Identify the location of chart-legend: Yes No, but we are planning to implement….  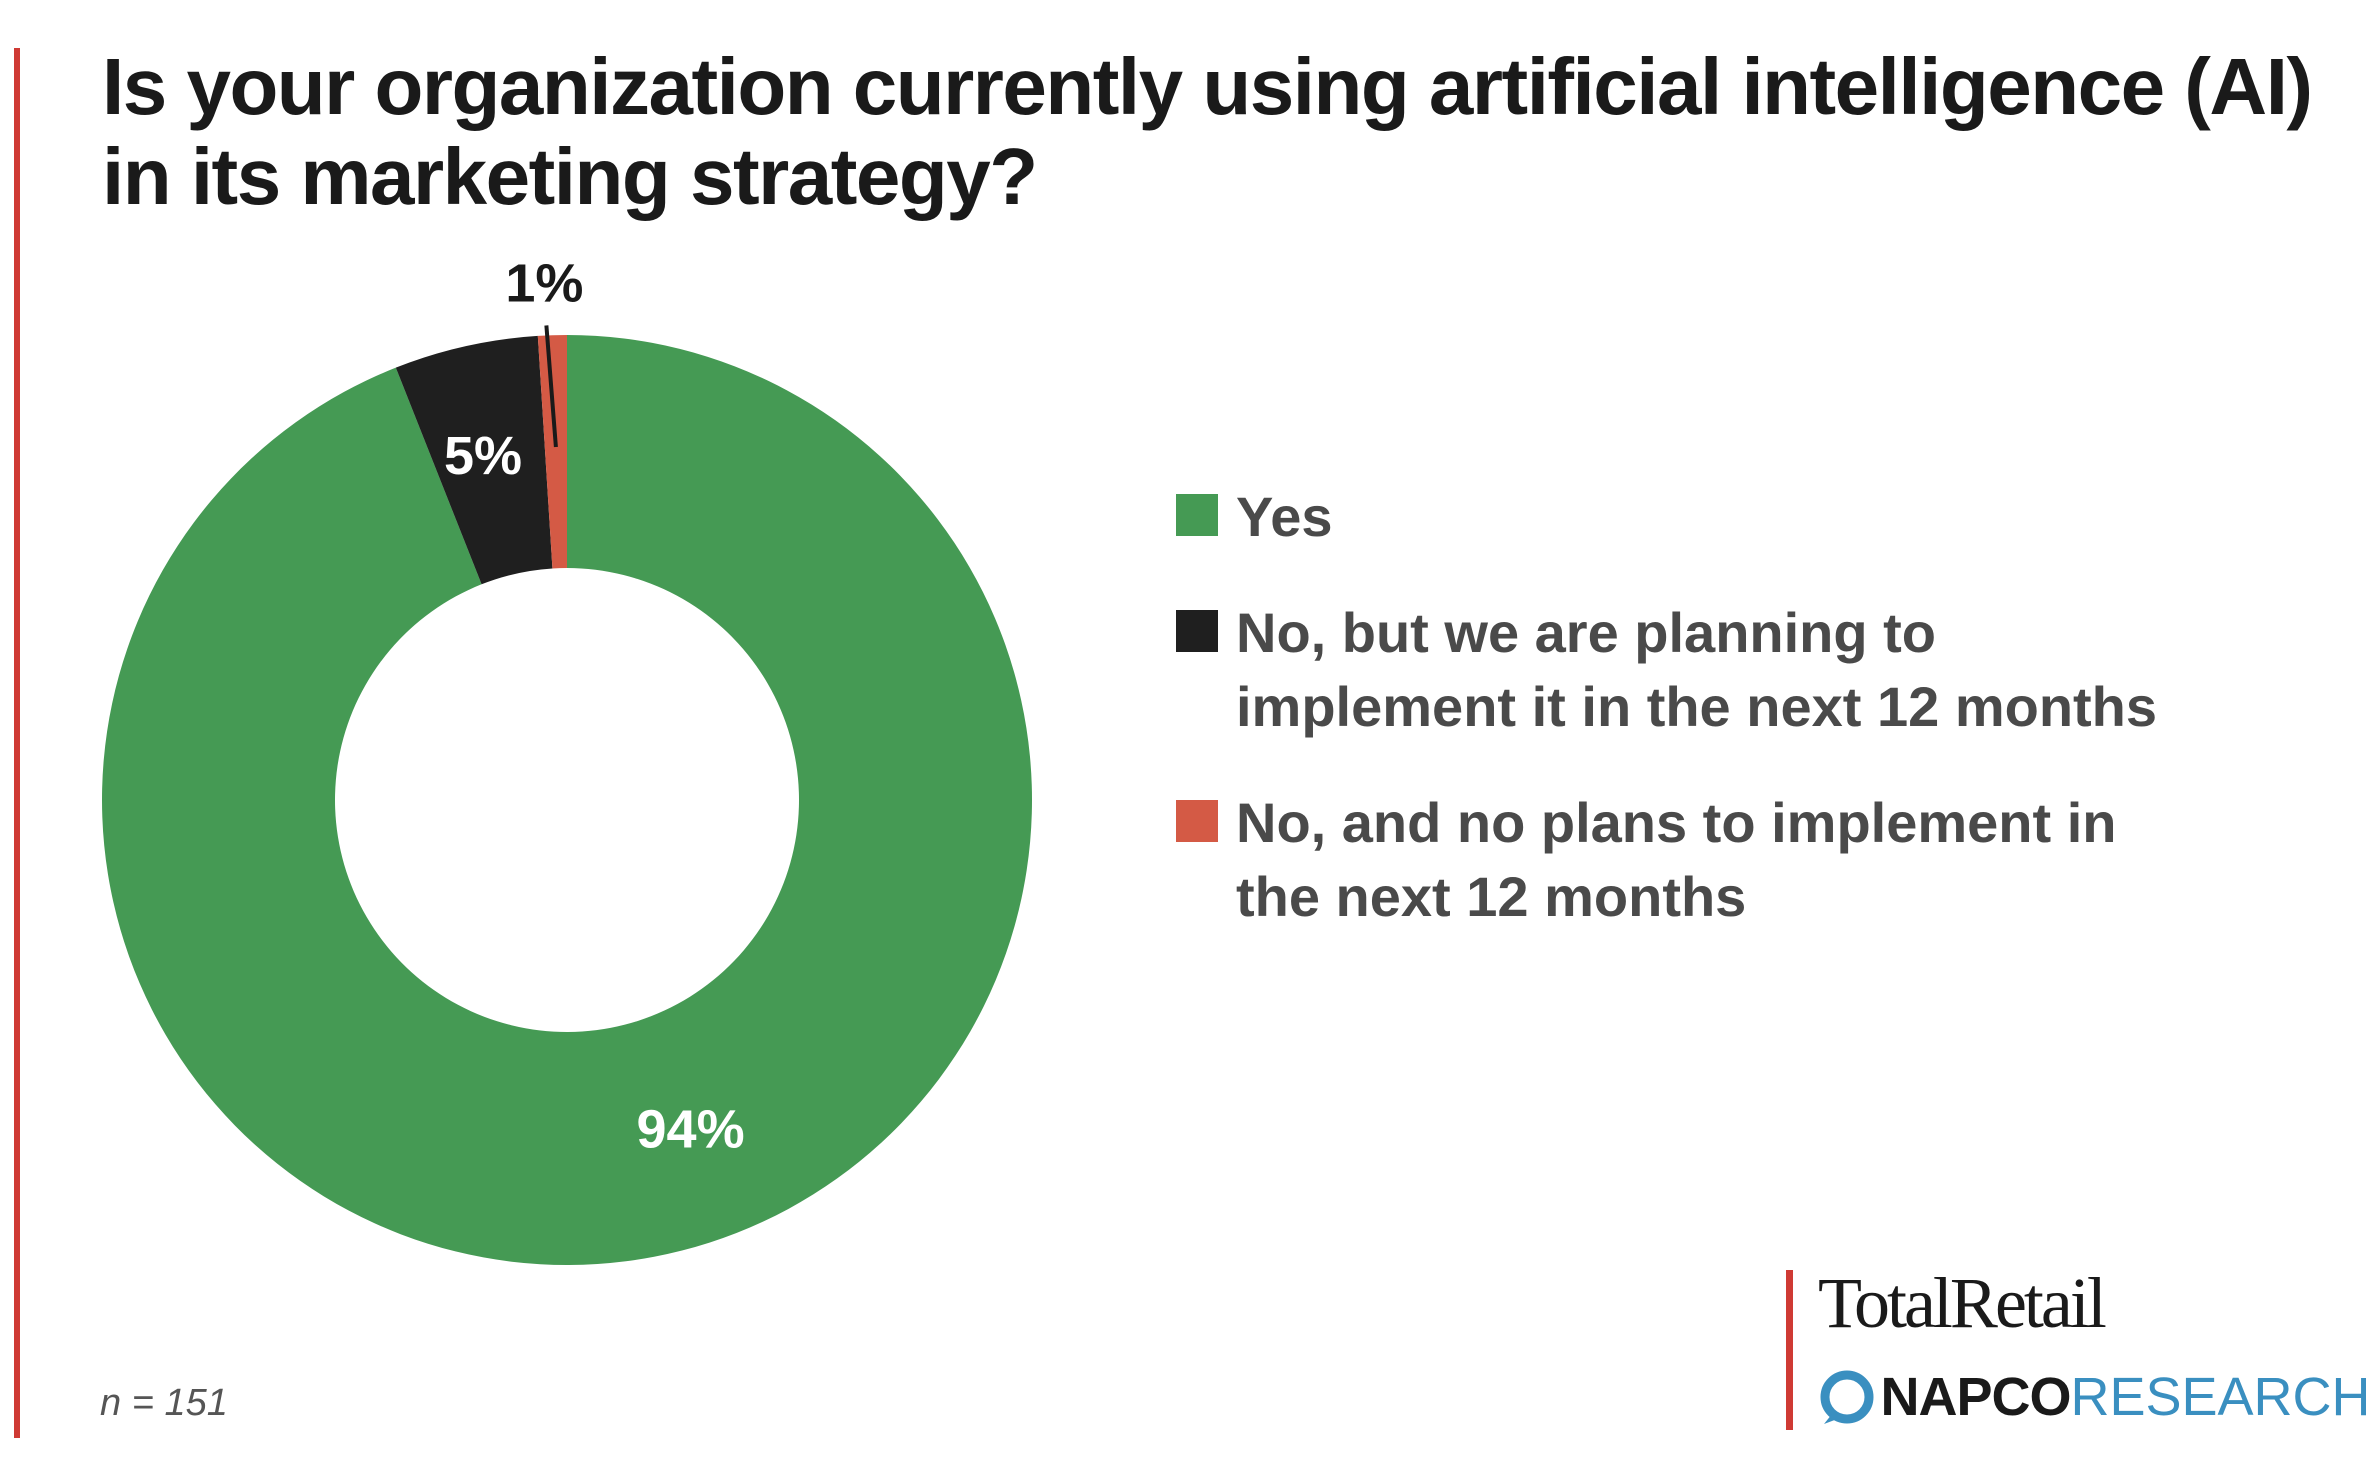
(1676, 728).